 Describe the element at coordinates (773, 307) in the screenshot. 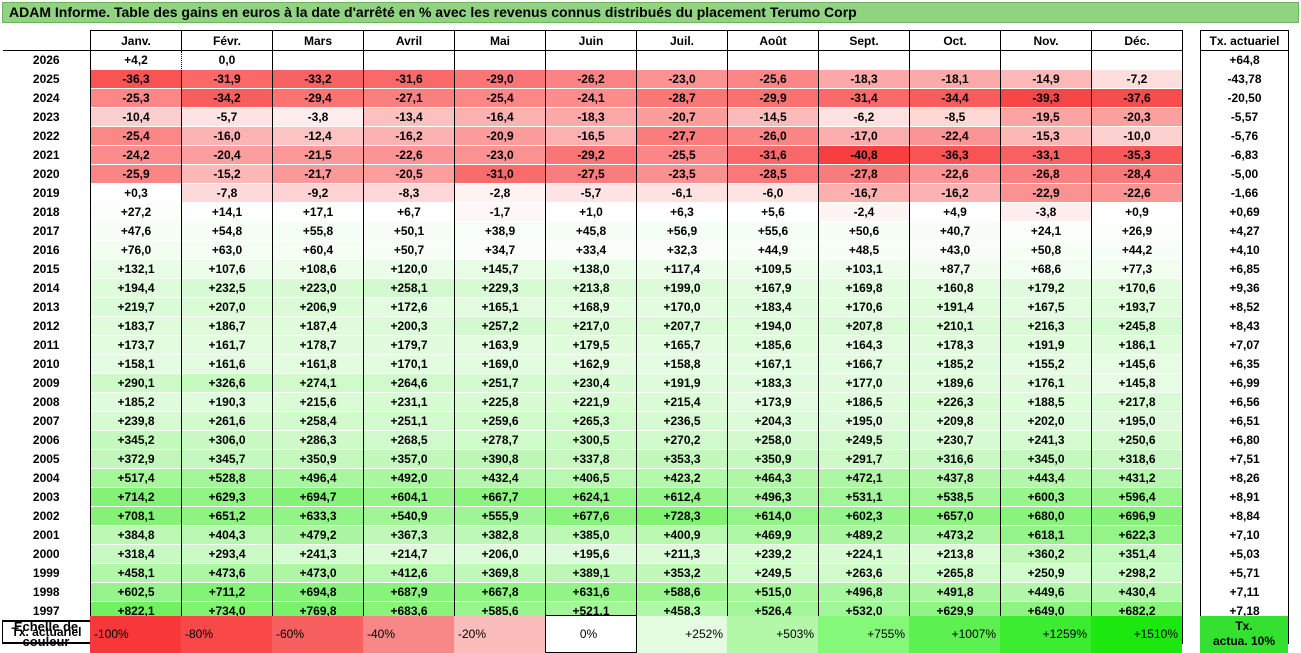

I see `gain-cell: +183,4` at that location.